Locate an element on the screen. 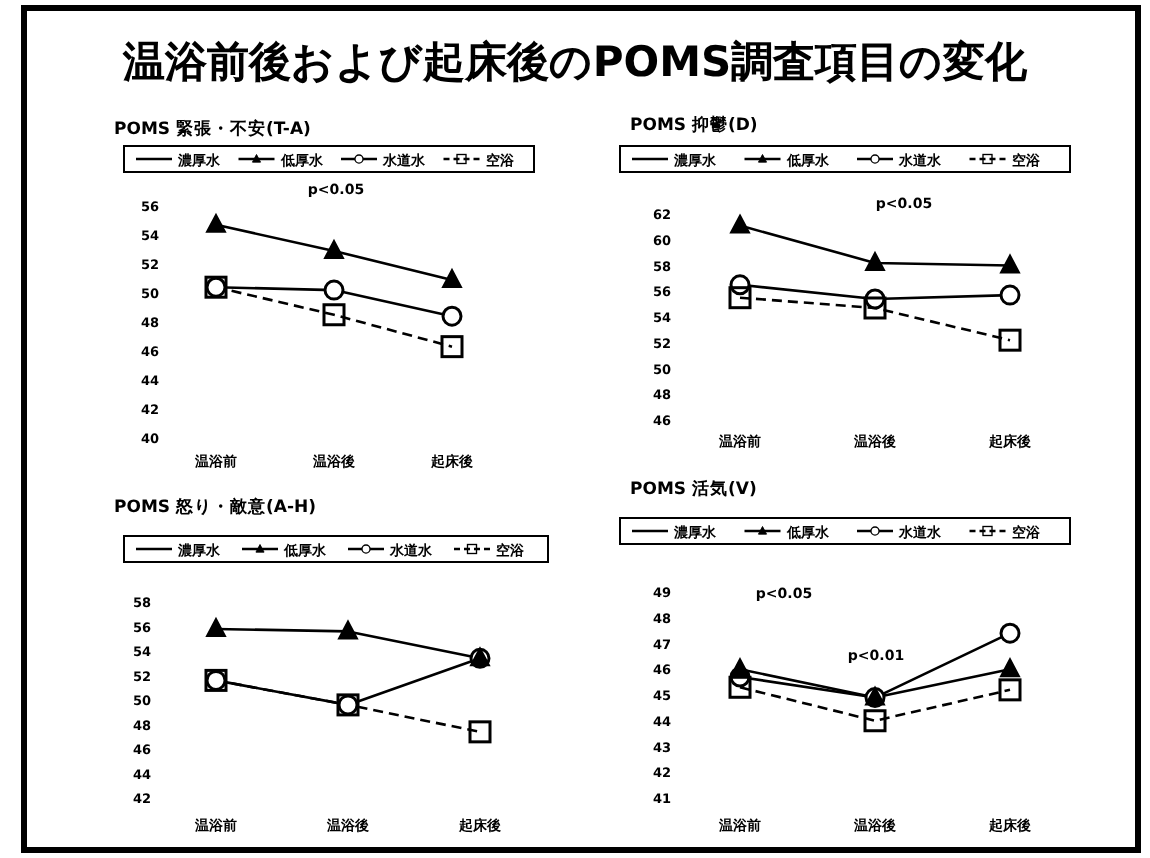 Image resolution: width=1150 pixels, height=858 pixels. chart-title: POMS 活気(V) is located at coordinates (693, 489).